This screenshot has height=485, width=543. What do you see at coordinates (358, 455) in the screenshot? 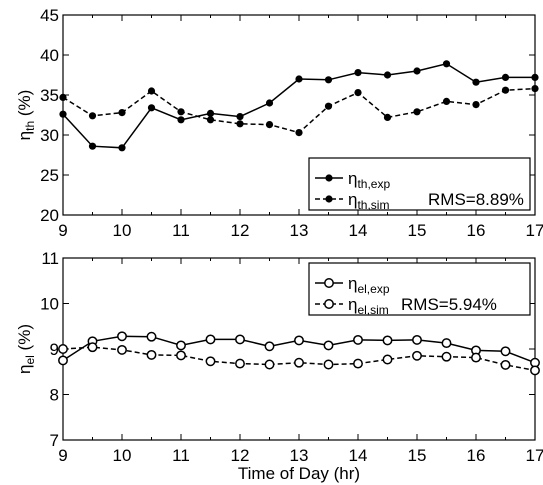
I see `x-tick-label: 14` at bounding box center [358, 455].